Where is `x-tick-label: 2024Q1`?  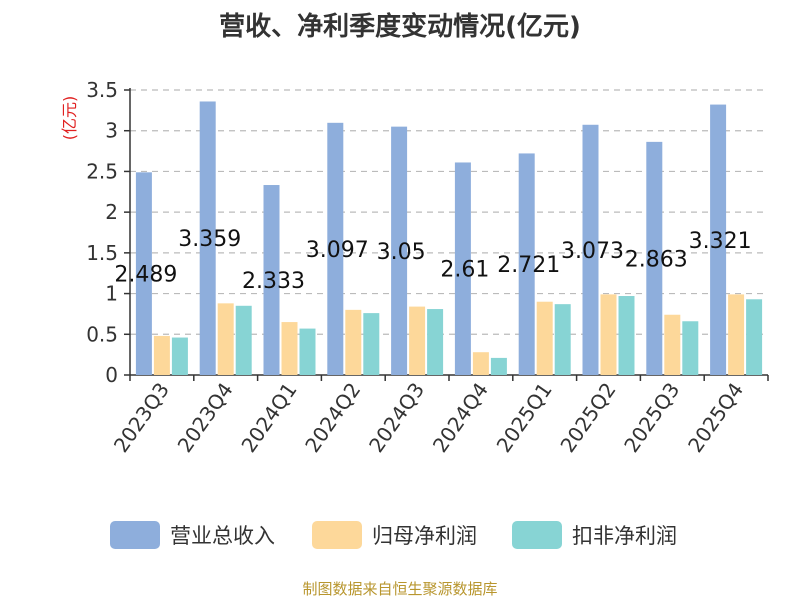 x-tick-label: 2024Q1 is located at coordinates (268, 417).